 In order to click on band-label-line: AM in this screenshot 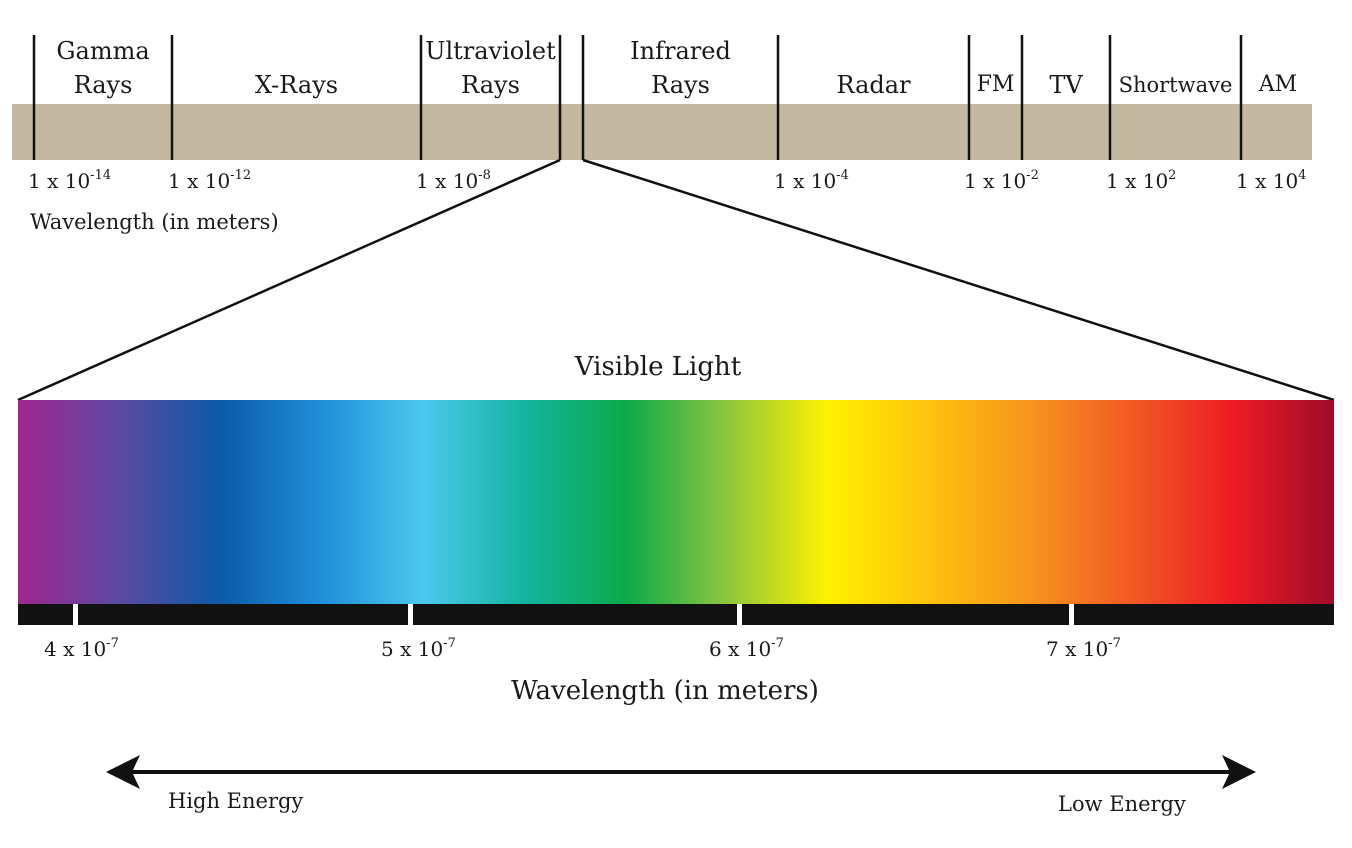, I will do `click(1278, 84)`.